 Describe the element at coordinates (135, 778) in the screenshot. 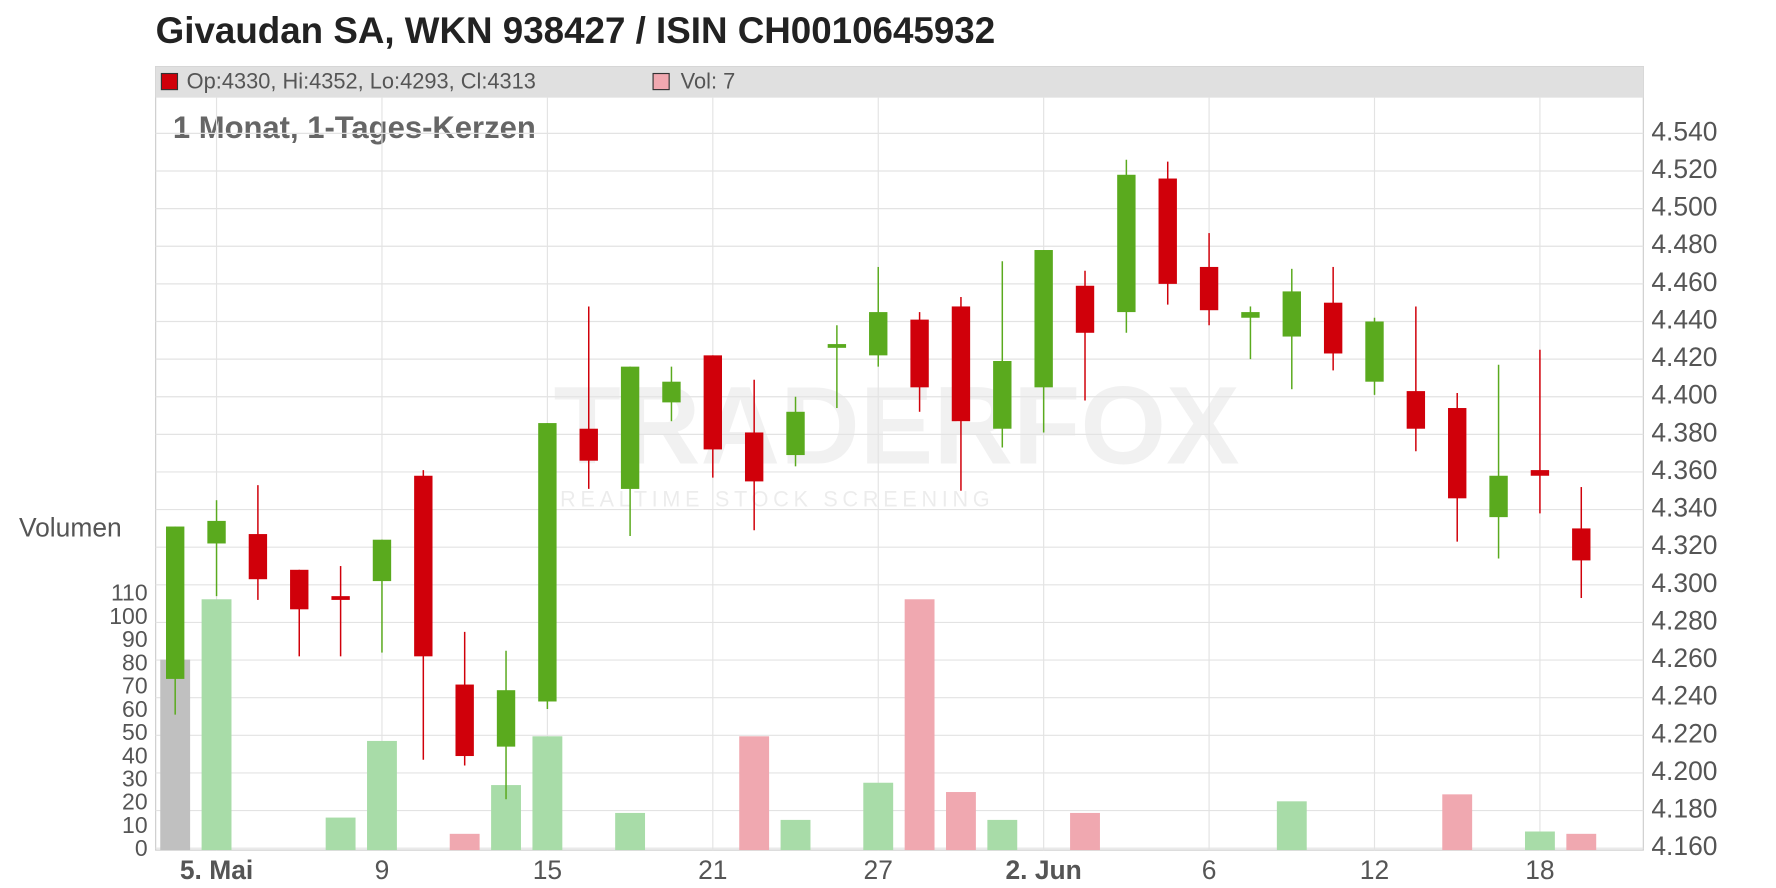

I see `y2-tick-label: 30` at that location.